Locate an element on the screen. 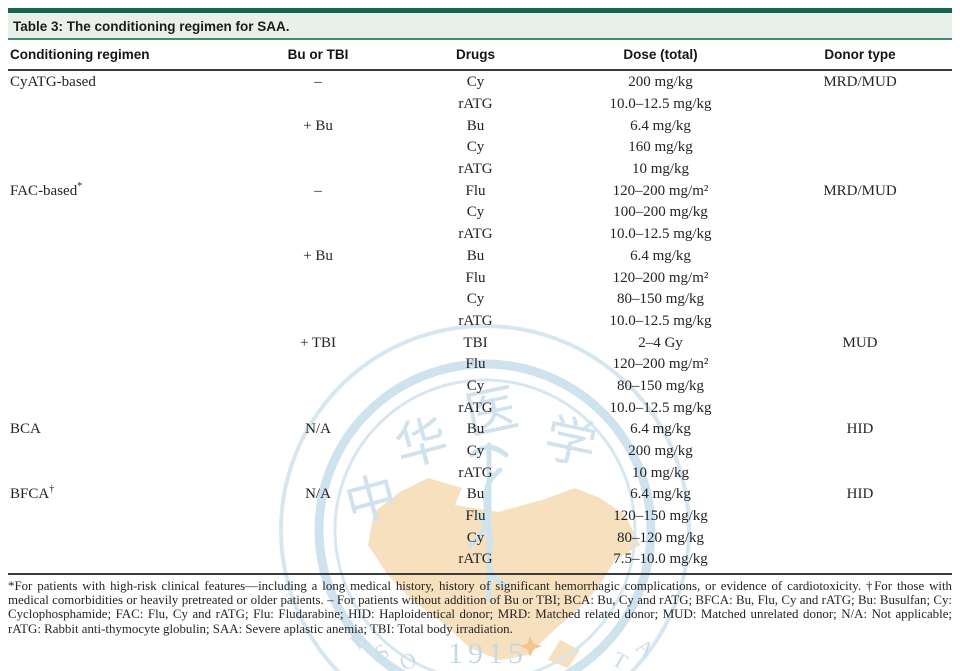 This screenshot has height=671, width=960. regimen-superscript: † is located at coordinates (52, 490).